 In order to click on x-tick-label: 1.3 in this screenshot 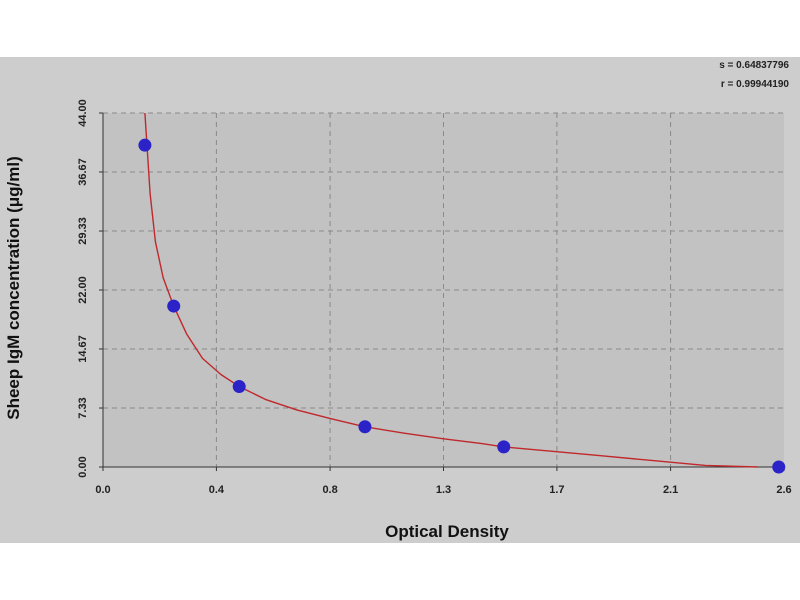, I will do `click(443, 490)`.